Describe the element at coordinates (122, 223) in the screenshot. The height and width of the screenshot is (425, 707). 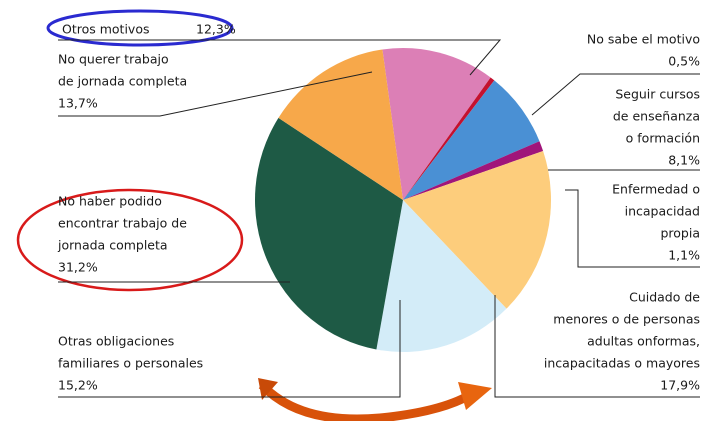
I see `category-label: encontrar trabajo de` at that location.